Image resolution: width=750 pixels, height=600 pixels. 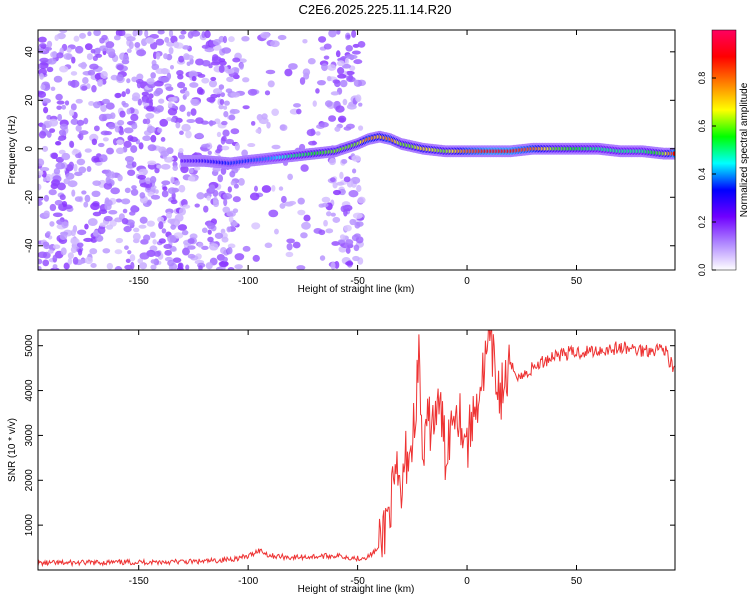 What do you see at coordinates (29, 245) in the screenshot?
I see `heatmap-y-tick-label: -40` at bounding box center [29, 245].